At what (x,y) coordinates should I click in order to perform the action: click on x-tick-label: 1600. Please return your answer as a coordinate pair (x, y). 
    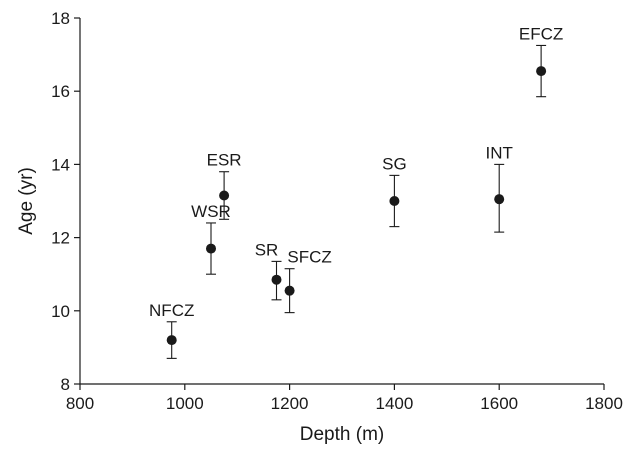
    Looking at the image, I should click on (499, 403).